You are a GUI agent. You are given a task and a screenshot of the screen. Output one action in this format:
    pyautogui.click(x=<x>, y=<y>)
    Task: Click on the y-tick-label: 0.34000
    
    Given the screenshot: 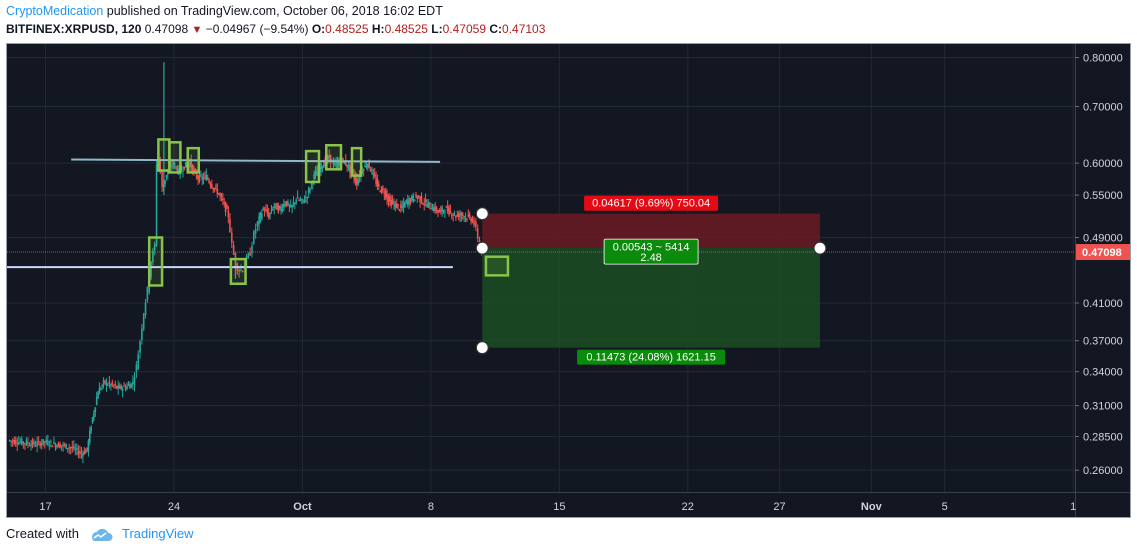 What is the action you would take?
    pyautogui.click(x=1103, y=373)
    